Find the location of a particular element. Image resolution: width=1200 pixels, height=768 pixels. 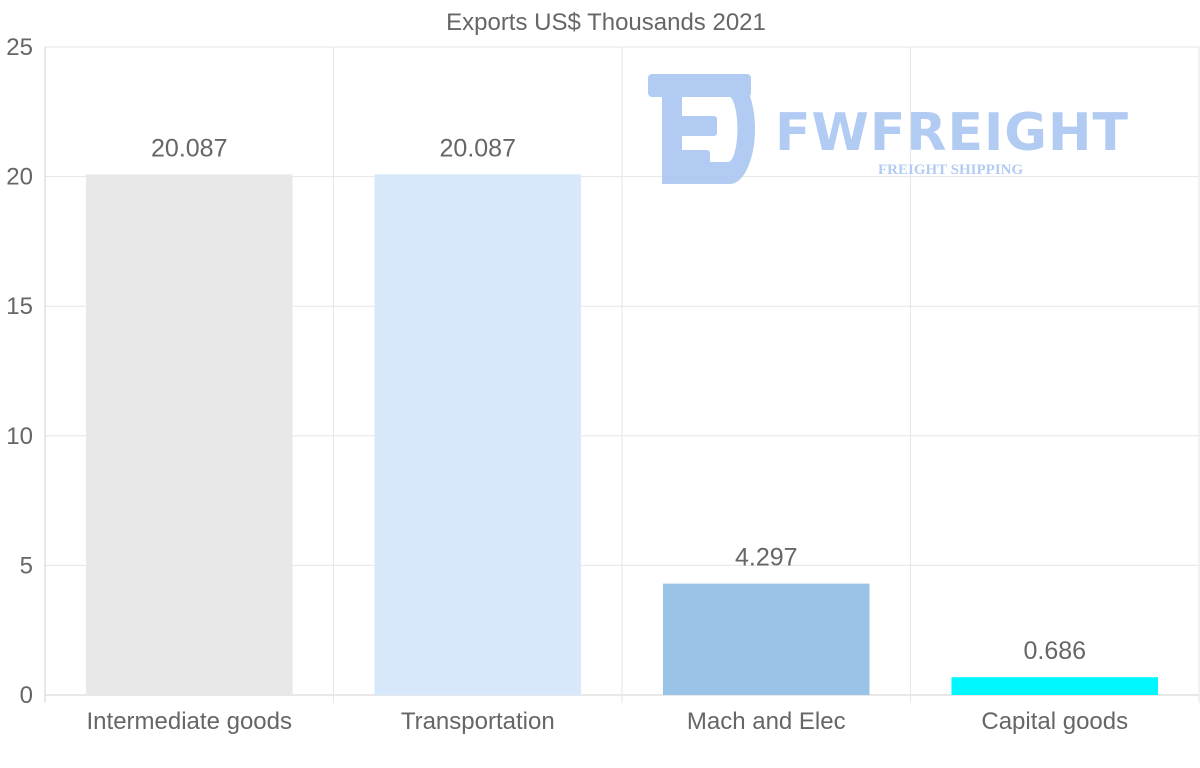

bar-value-label: 0.686 is located at coordinates (1054, 651).